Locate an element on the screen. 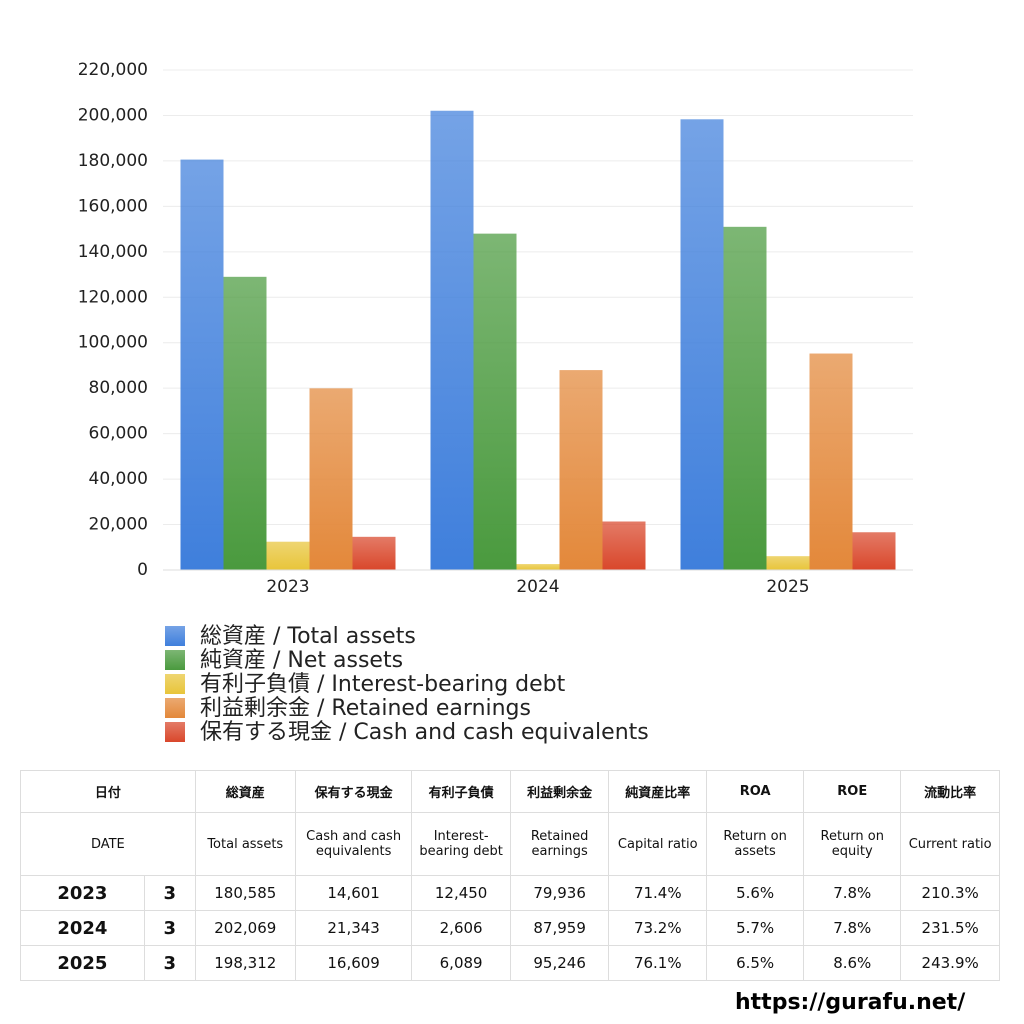 The width and height of the screenshot is (1024, 1024). table-cell: 2025 is located at coordinates (82, 963).